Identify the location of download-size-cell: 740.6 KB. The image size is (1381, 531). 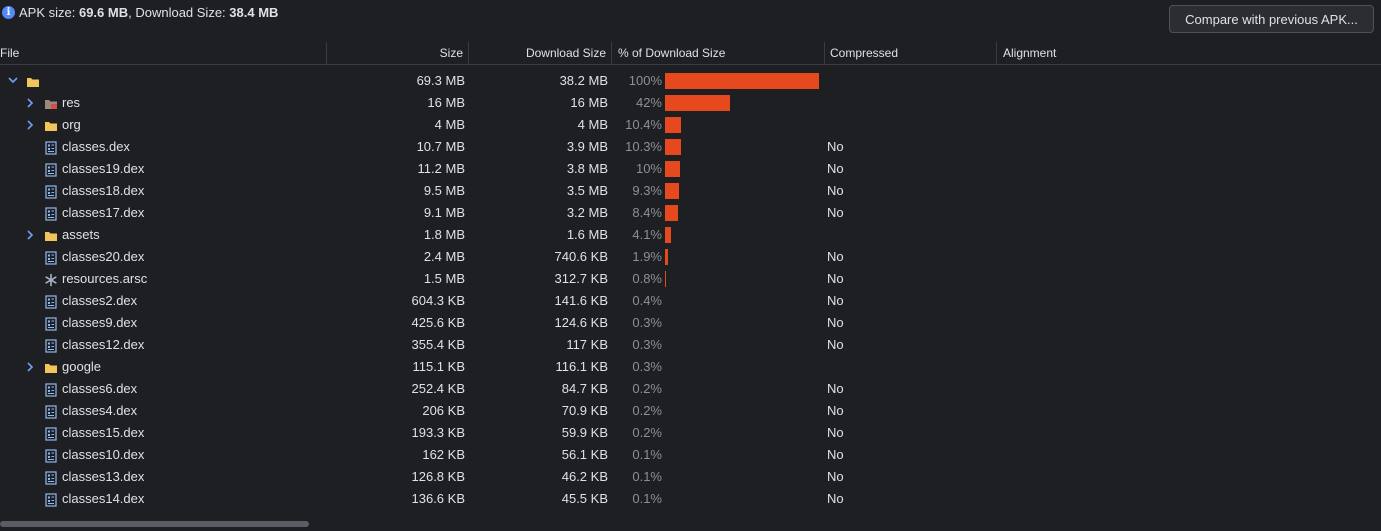
(581, 256).